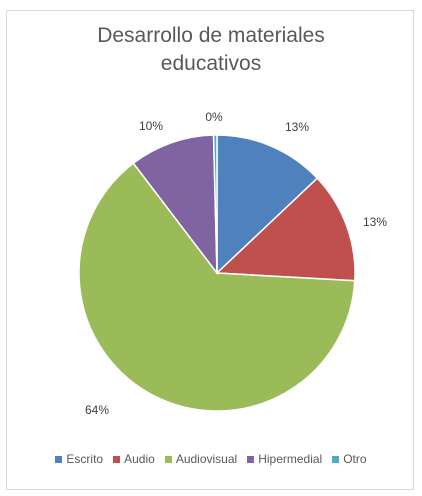 The width and height of the screenshot is (422, 496). I want to click on legend-item-otro: Otro, so click(349, 459).